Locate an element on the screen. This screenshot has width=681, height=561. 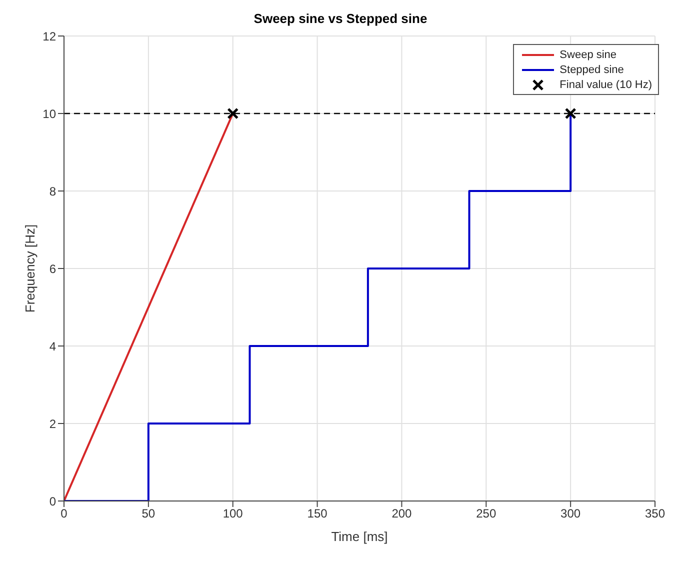
legend-label: Final value (10 Hz) is located at coordinates (606, 84).